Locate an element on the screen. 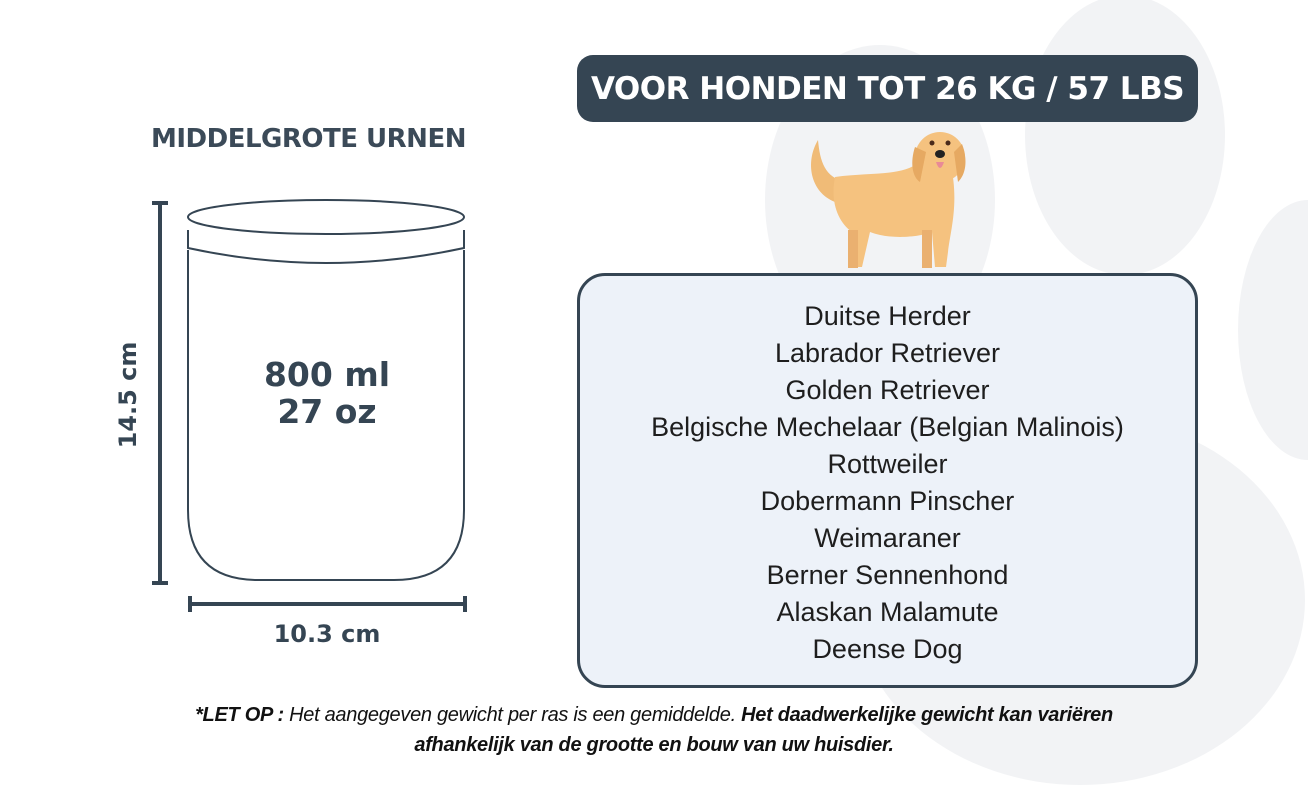 This screenshot has width=1308, height=788. breed-item: Rottweiler is located at coordinates (887, 464).